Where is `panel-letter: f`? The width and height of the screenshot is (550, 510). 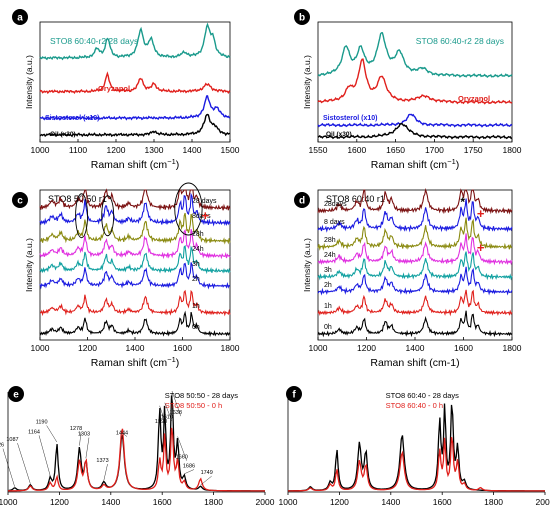
panel-letter: f is located at coordinates (294, 395).